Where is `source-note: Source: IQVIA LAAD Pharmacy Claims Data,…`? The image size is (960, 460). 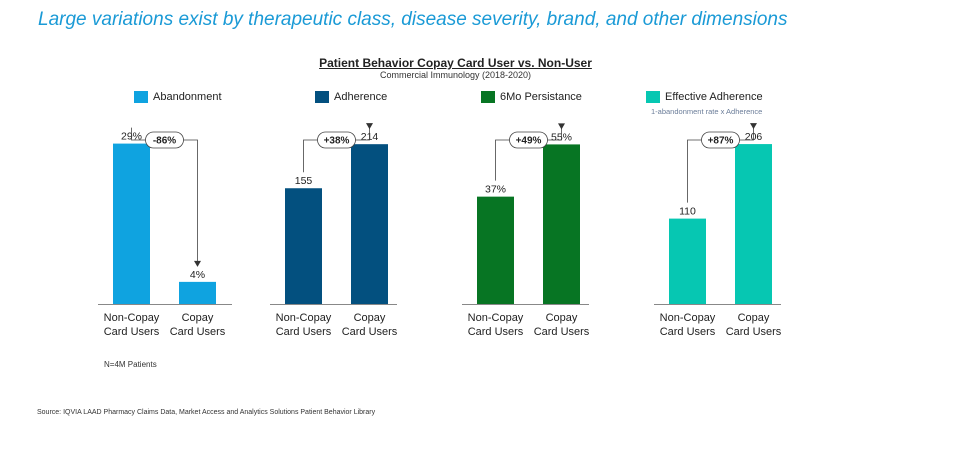
source-note: Source: IQVIA LAAD Pharmacy Claims Data,… is located at coordinates (206, 412).